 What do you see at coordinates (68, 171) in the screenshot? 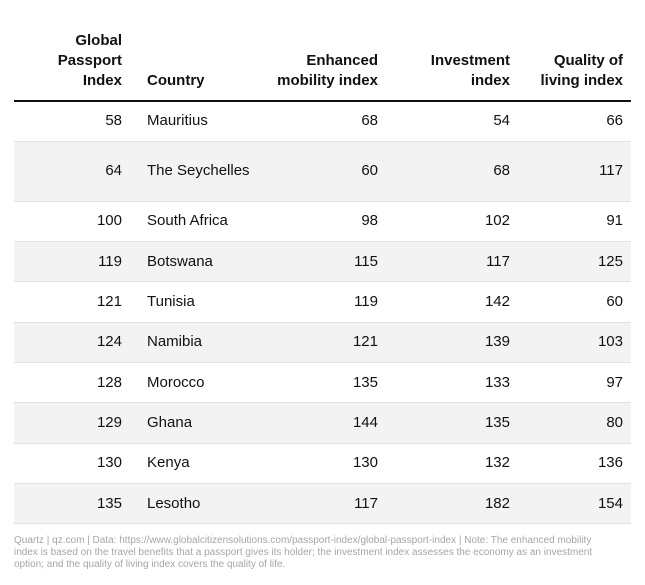
I see `cell-global-passport-index: 64` at bounding box center [68, 171].